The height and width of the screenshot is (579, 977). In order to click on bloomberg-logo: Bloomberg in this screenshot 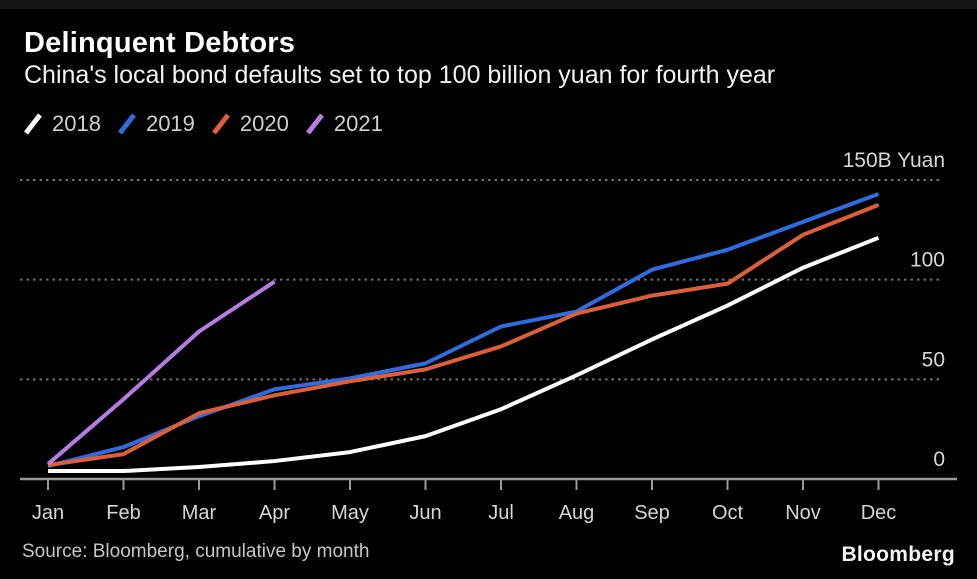, I will do `click(898, 554)`.